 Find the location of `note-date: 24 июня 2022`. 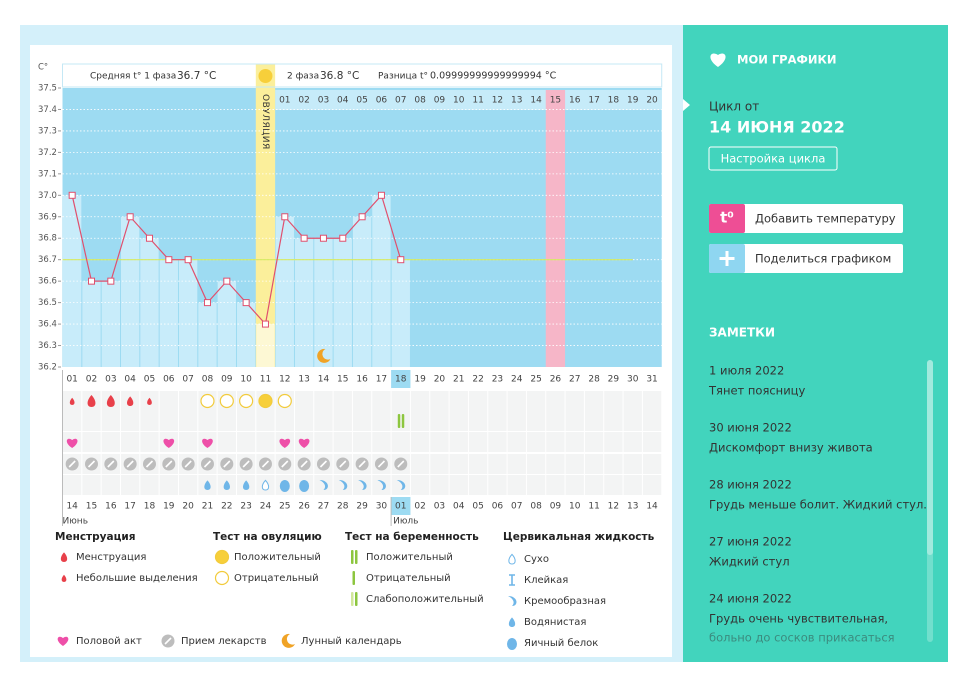

note-date: 24 июня 2022 is located at coordinates (750, 599).